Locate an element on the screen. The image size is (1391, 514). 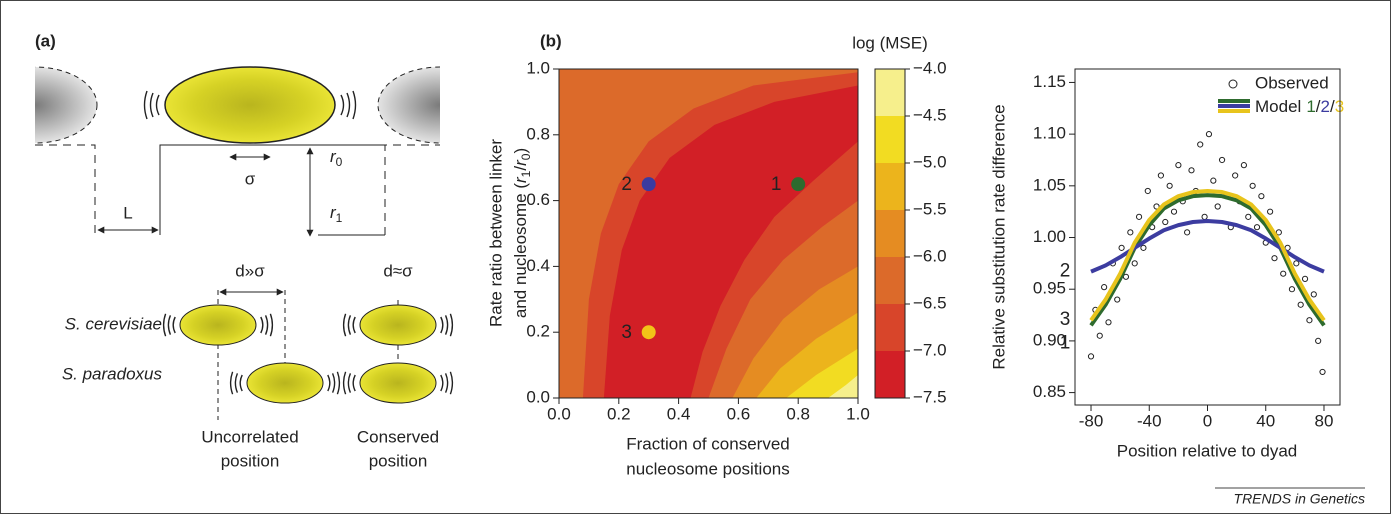
colorbar-title: log (MSE) is located at coordinates (890, 42).